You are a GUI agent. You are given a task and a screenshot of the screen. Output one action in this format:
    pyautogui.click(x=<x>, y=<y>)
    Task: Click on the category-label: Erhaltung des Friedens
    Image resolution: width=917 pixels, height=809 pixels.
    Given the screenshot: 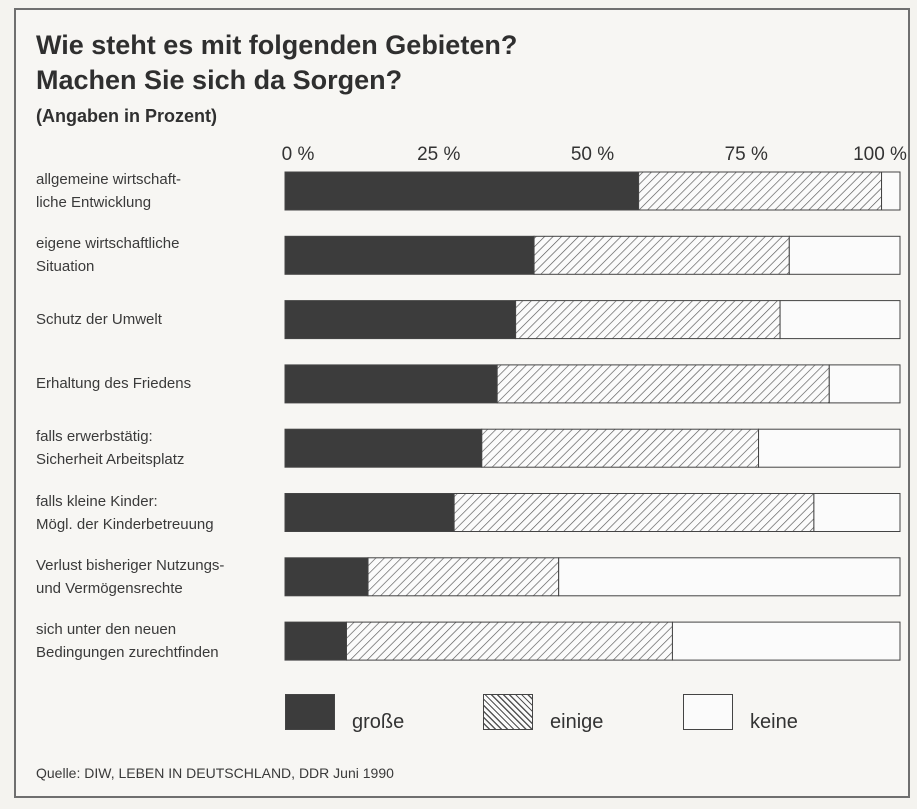 What is the action you would take?
    pyautogui.click(x=113, y=383)
    